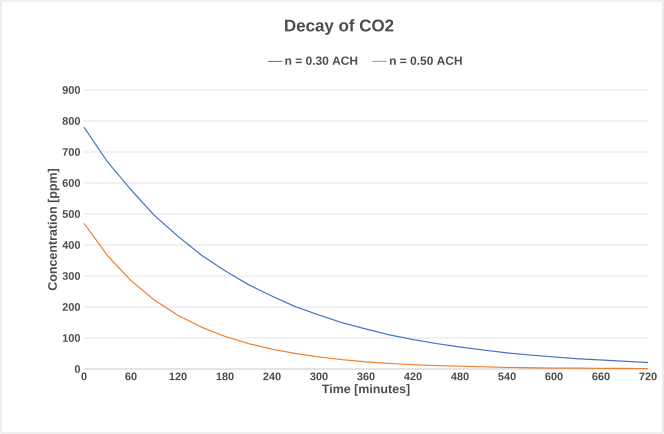 This screenshot has height=434, width=664. What do you see at coordinates (54, 229) in the screenshot?
I see `y-axis-title: Concentration [ppm]` at bounding box center [54, 229].